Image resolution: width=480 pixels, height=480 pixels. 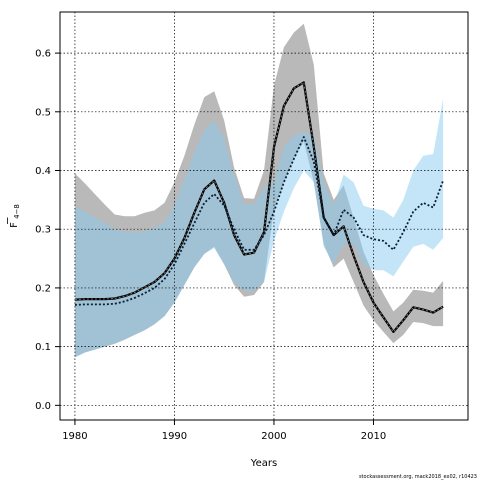 I want to click on x-tick-label: 1980, so click(x=74, y=436).